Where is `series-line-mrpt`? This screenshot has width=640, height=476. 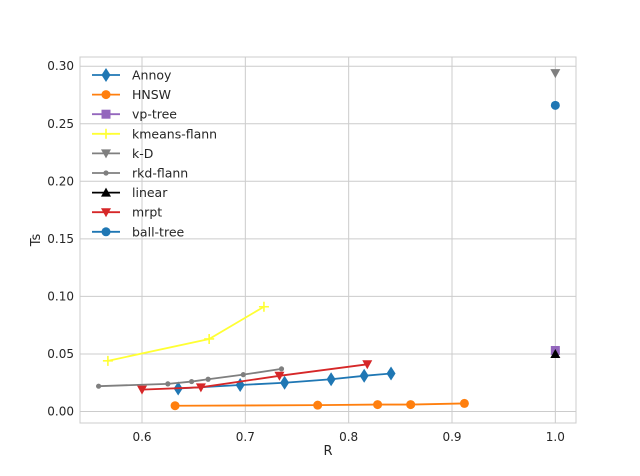
series-line-mrpt is located at coordinates (254, 377).